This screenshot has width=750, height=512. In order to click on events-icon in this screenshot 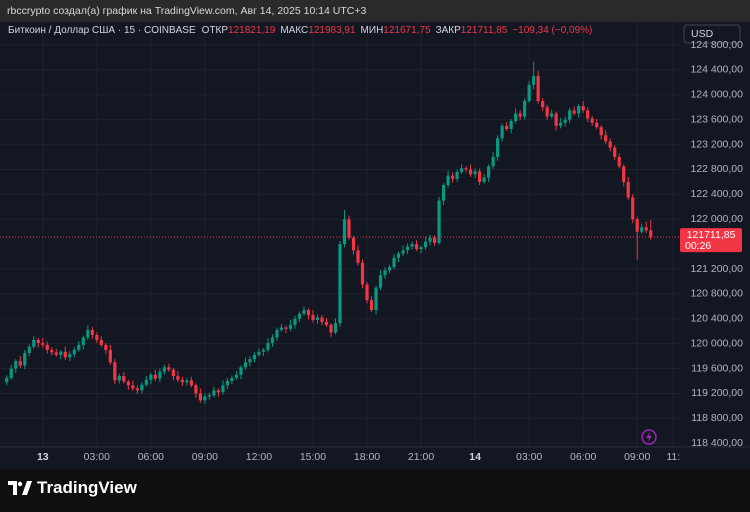, I will do `click(649, 437)`.